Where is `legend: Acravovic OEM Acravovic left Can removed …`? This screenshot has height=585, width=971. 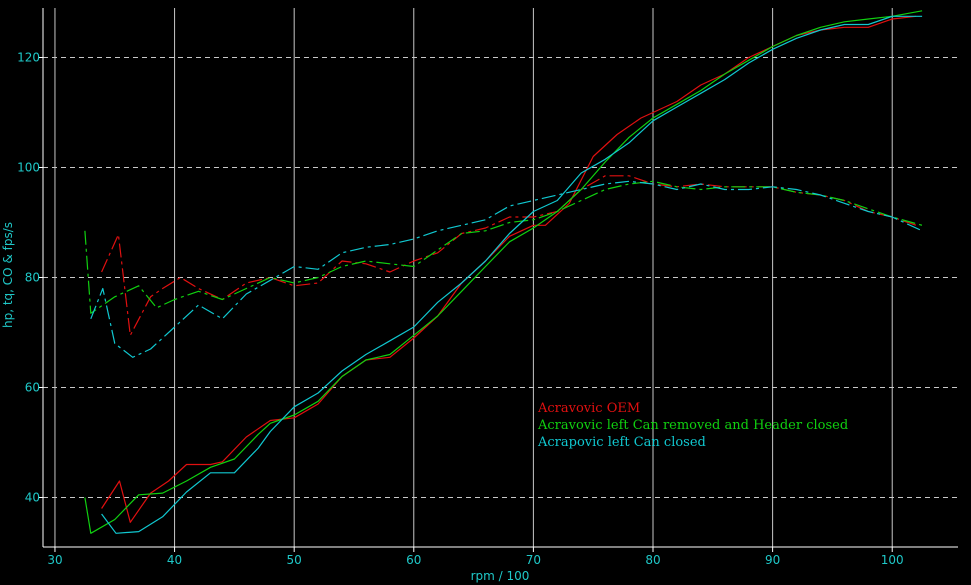 legend: Acravovic OEM Acravovic left Can removed … is located at coordinates (692, 425).